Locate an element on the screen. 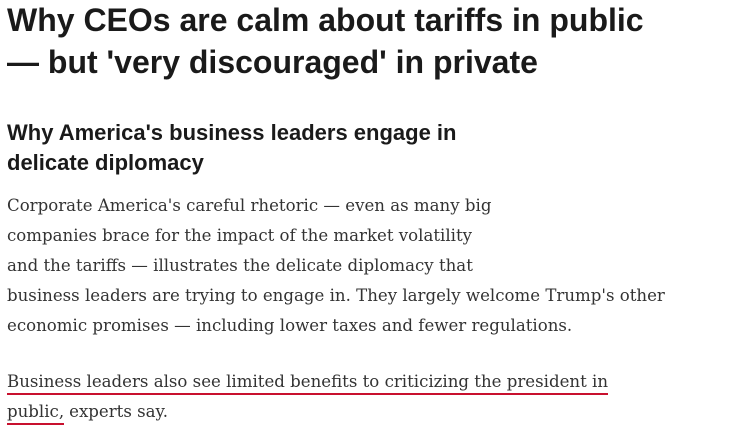 The width and height of the screenshot is (744, 435). highlighted-text: public, is located at coordinates (36, 413).